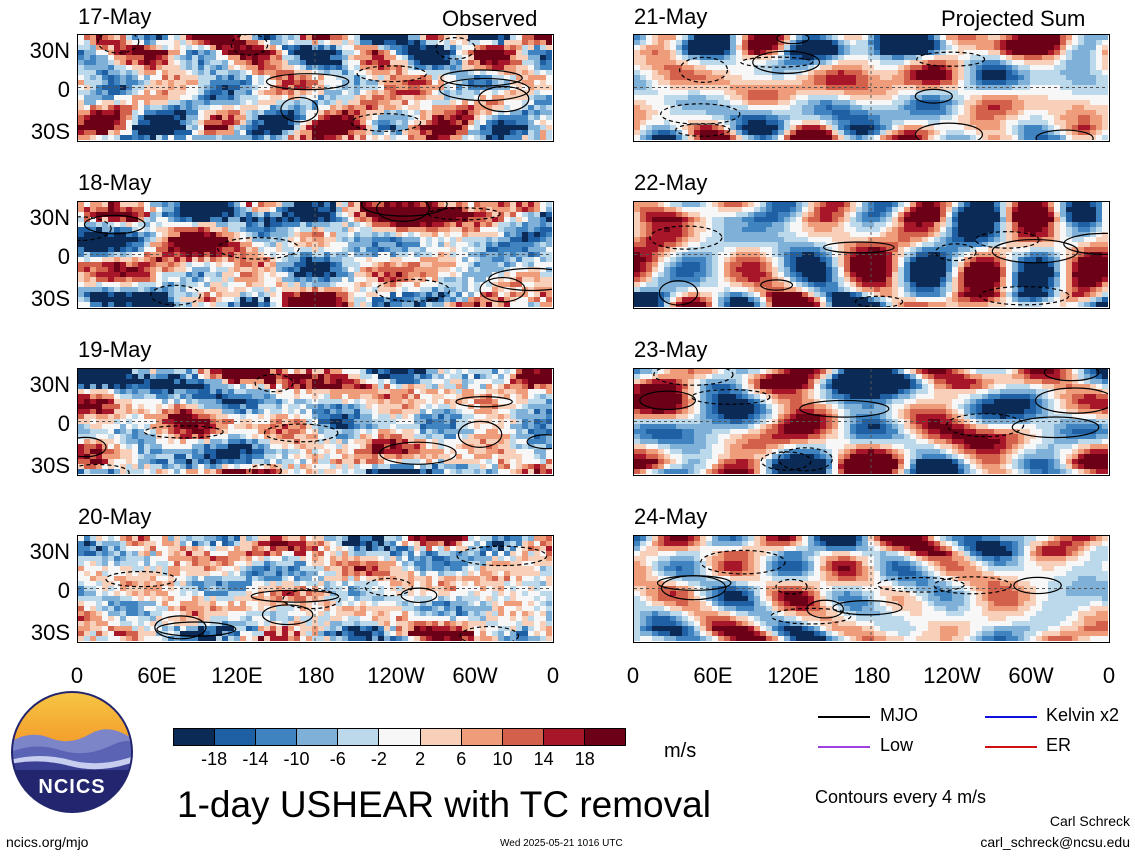 This screenshot has width=1135, height=856. Describe the element at coordinates (420, 759) in the screenshot. I see `colorbar-tick-label: 2` at that location.